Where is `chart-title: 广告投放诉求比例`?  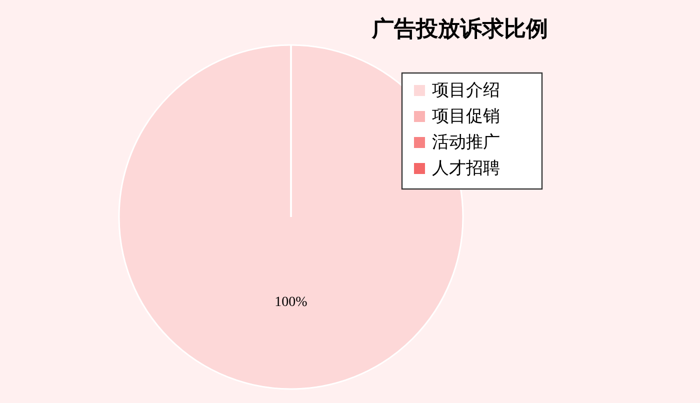 chart-title: 广告投放诉求比例 is located at coordinates (459, 29).